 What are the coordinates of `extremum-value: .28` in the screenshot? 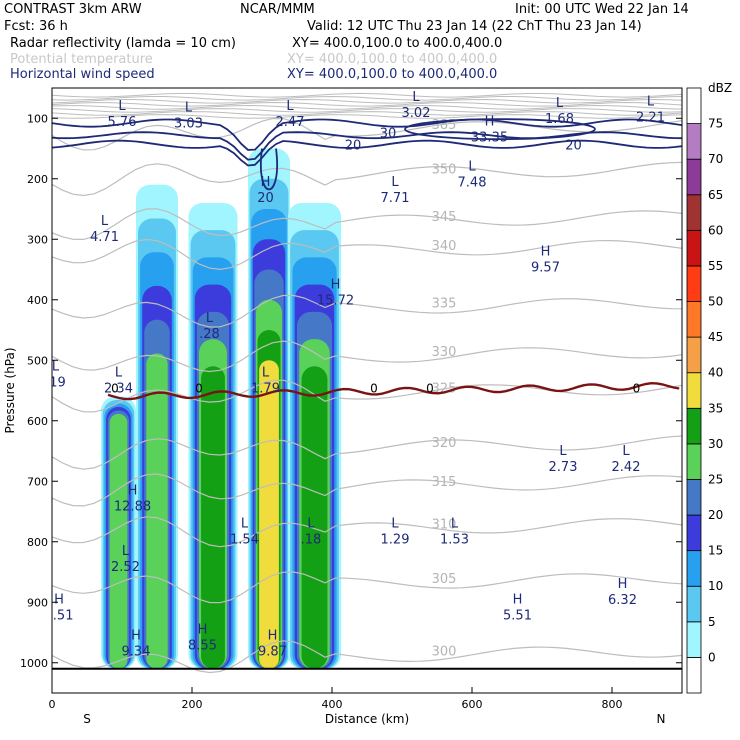 It's located at (209, 334).